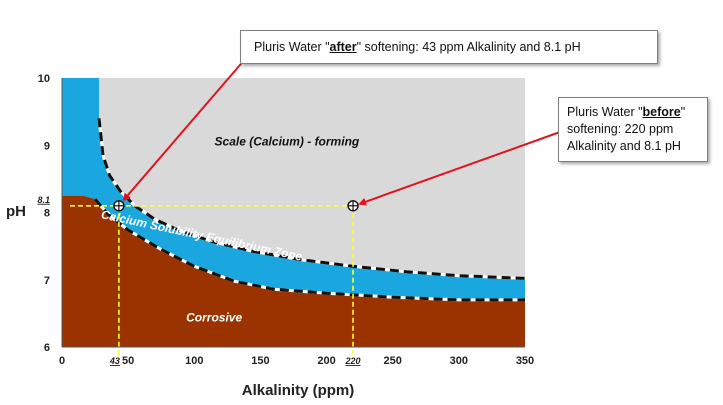 Image resolution: width=723 pixels, height=405 pixels. Describe the element at coordinates (459, 168) in the screenshot. I see `arrow-before` at that location.